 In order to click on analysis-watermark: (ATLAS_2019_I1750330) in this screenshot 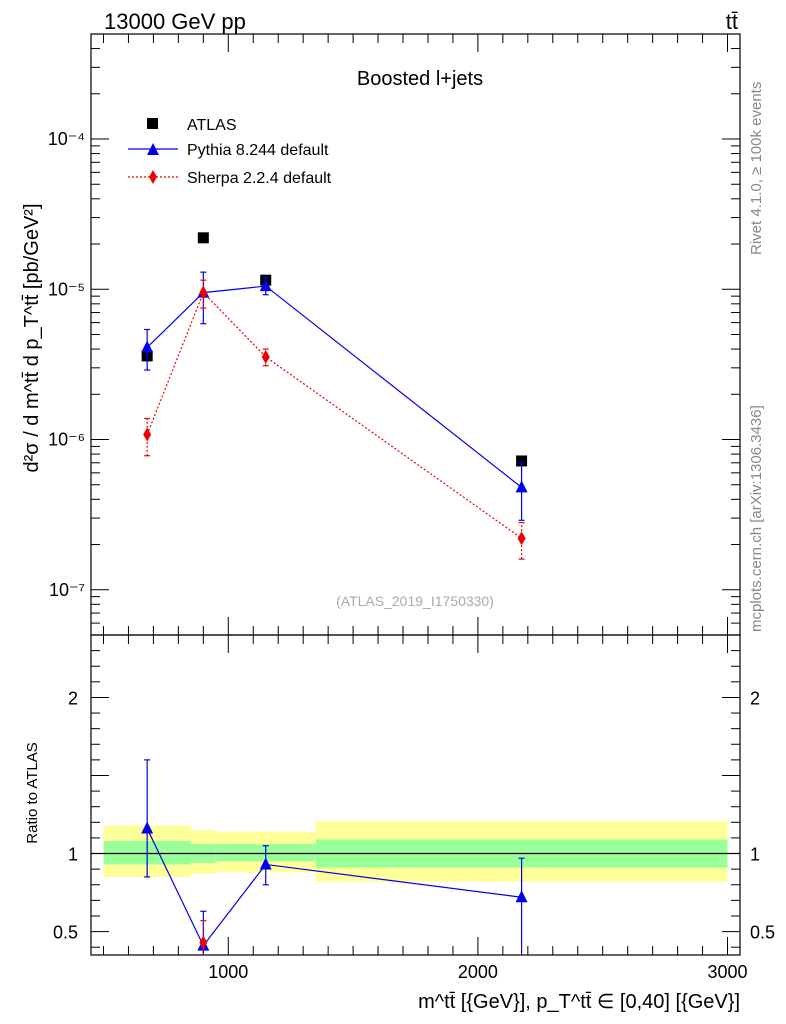, I will do `click(415, 601)`.